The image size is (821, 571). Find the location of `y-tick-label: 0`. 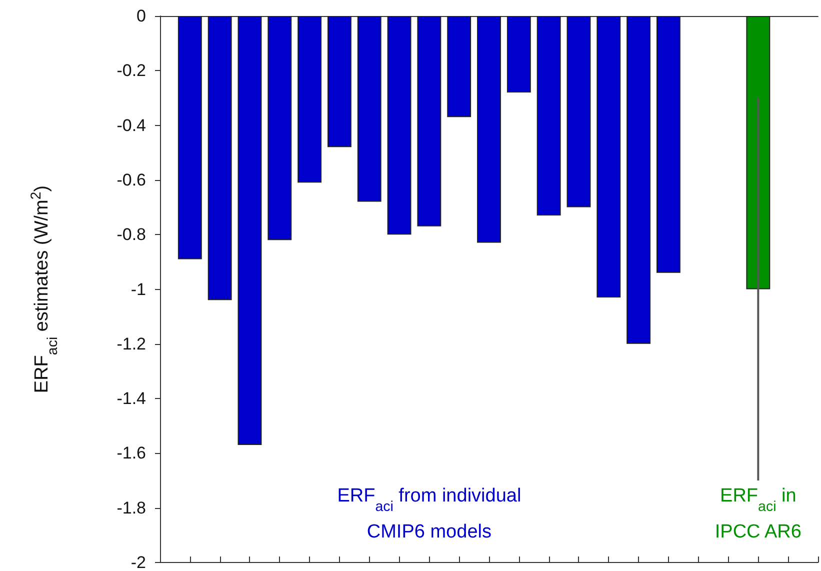

y-tick-label: 0 is located at coordinates (141, 16).